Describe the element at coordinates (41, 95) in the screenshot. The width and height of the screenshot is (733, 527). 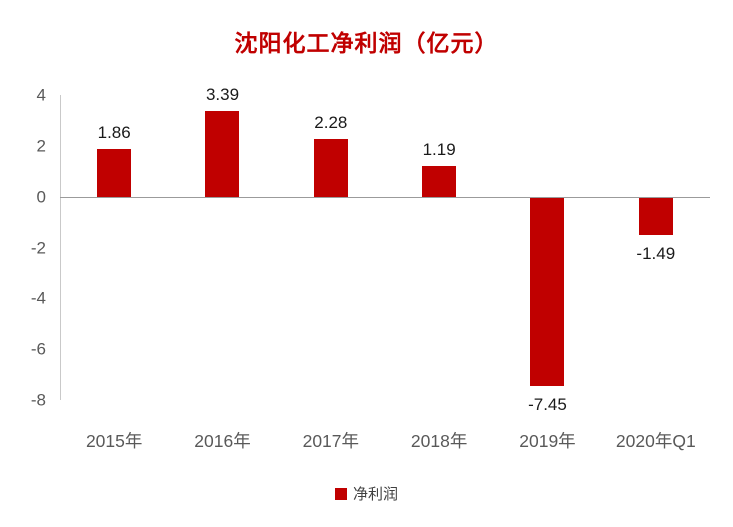
I see `y-axis-tick-label: 4` at that location.